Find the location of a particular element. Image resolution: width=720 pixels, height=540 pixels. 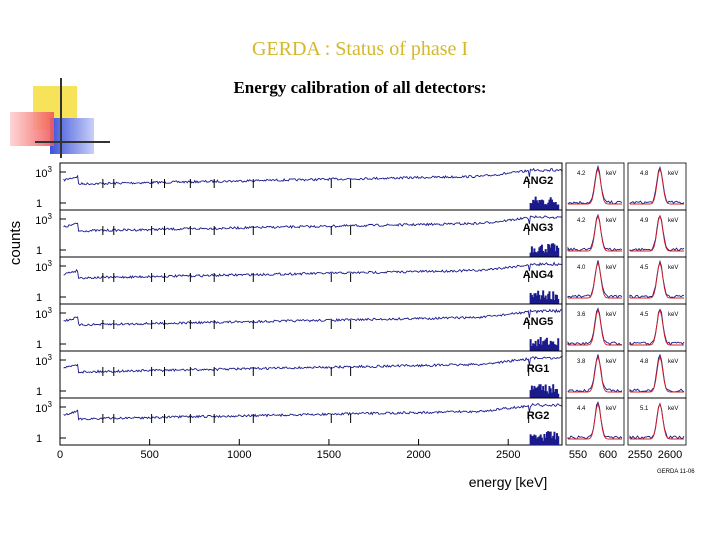

detector-label: ANG2 is located at coordinates (538, 181).